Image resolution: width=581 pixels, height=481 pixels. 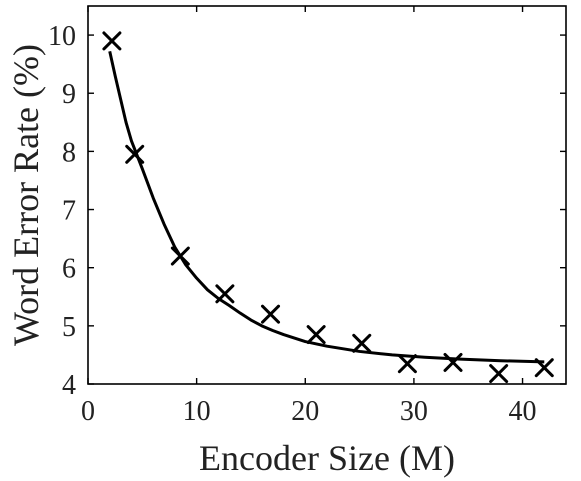 What do you see at coordinates (69, 269) in the screenshot?
I see `y-tick-label: 6` at bounding box center [69, 269].